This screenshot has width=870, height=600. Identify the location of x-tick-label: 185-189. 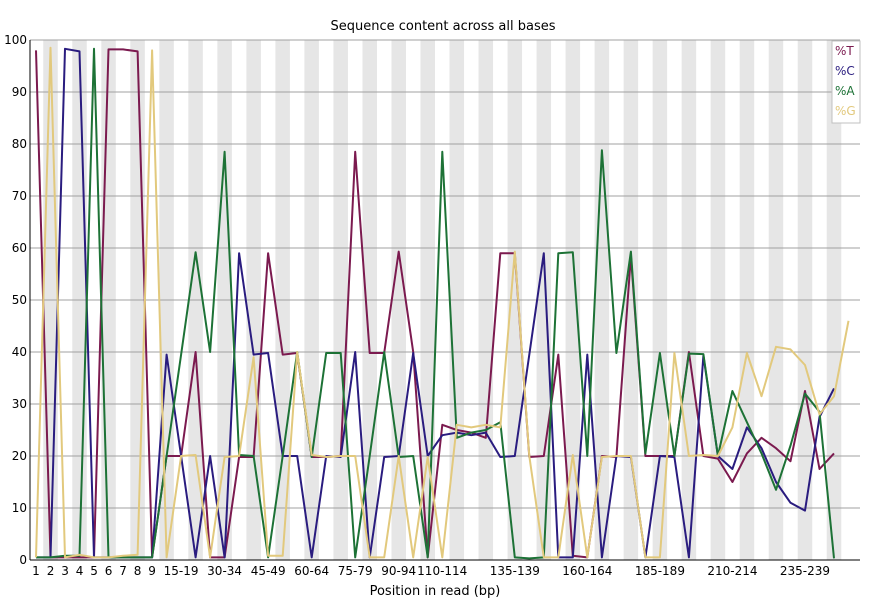
(660, 571).